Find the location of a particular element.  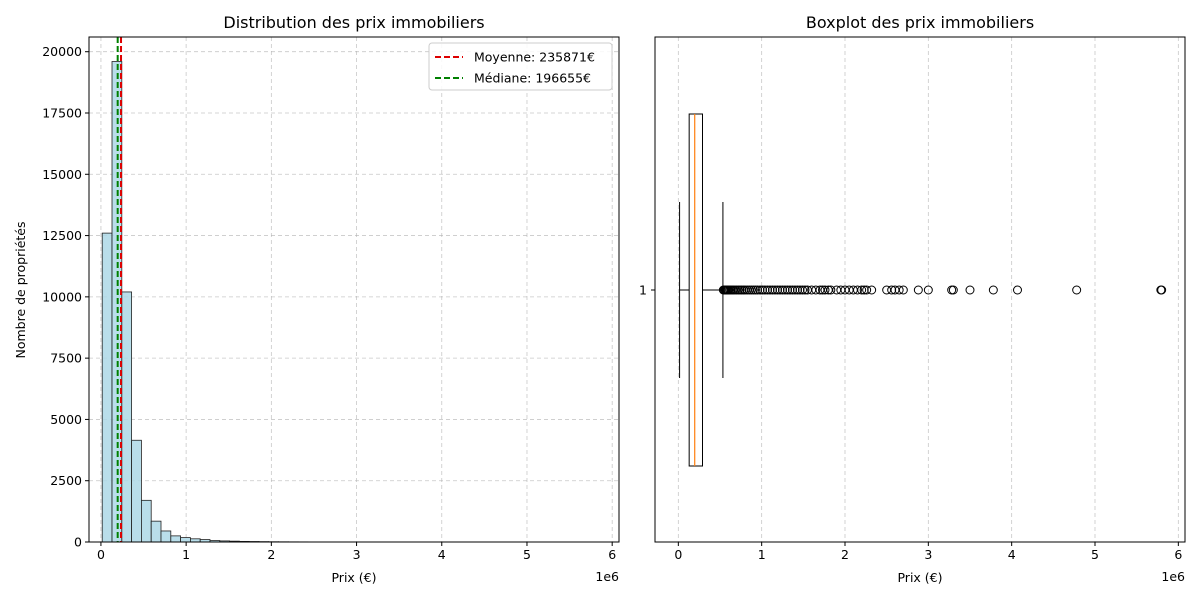

boxplot-outliers is located at coordinates (942, 290).